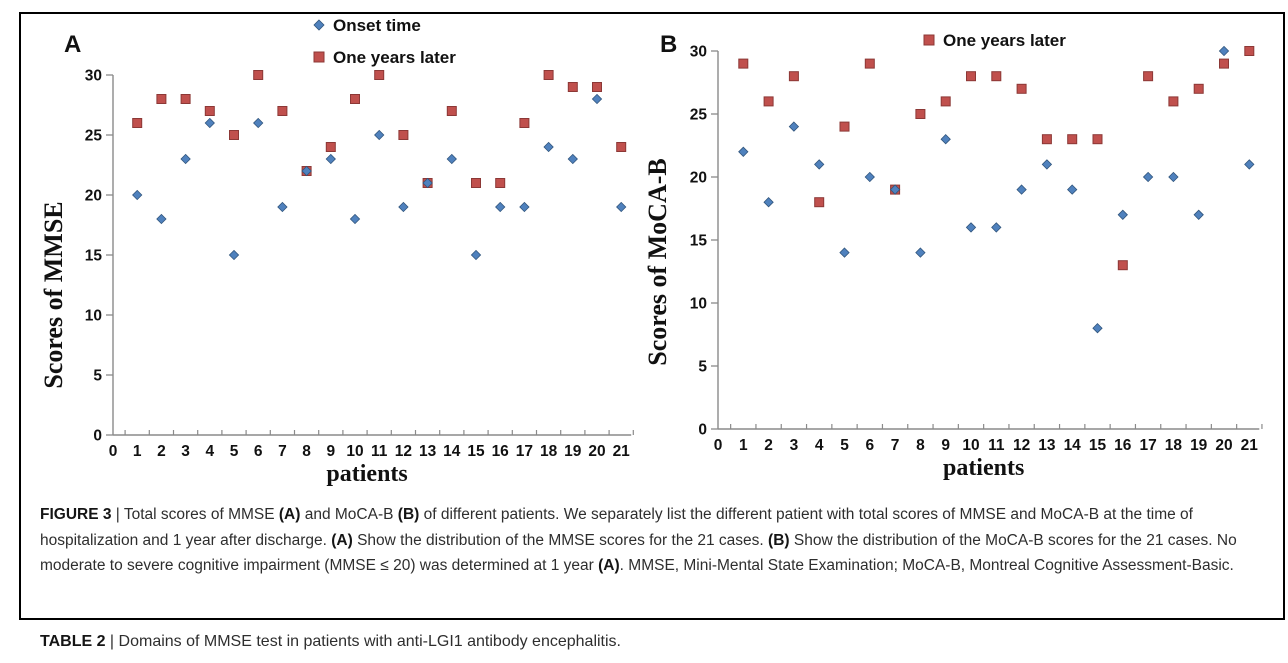 This screenshot has width=1288, height=663. What do you see at coordinates (379, 451) in the screenshot?
I see `x-tick-label: 11` at bounding box center [379, 451].